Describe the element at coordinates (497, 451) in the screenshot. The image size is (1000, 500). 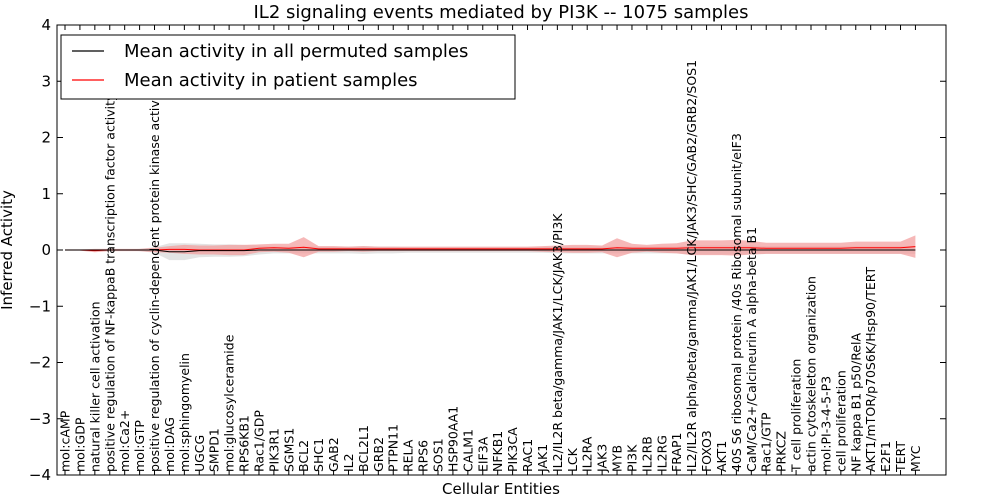
I see `x-category-label: NFKB1` at that location.